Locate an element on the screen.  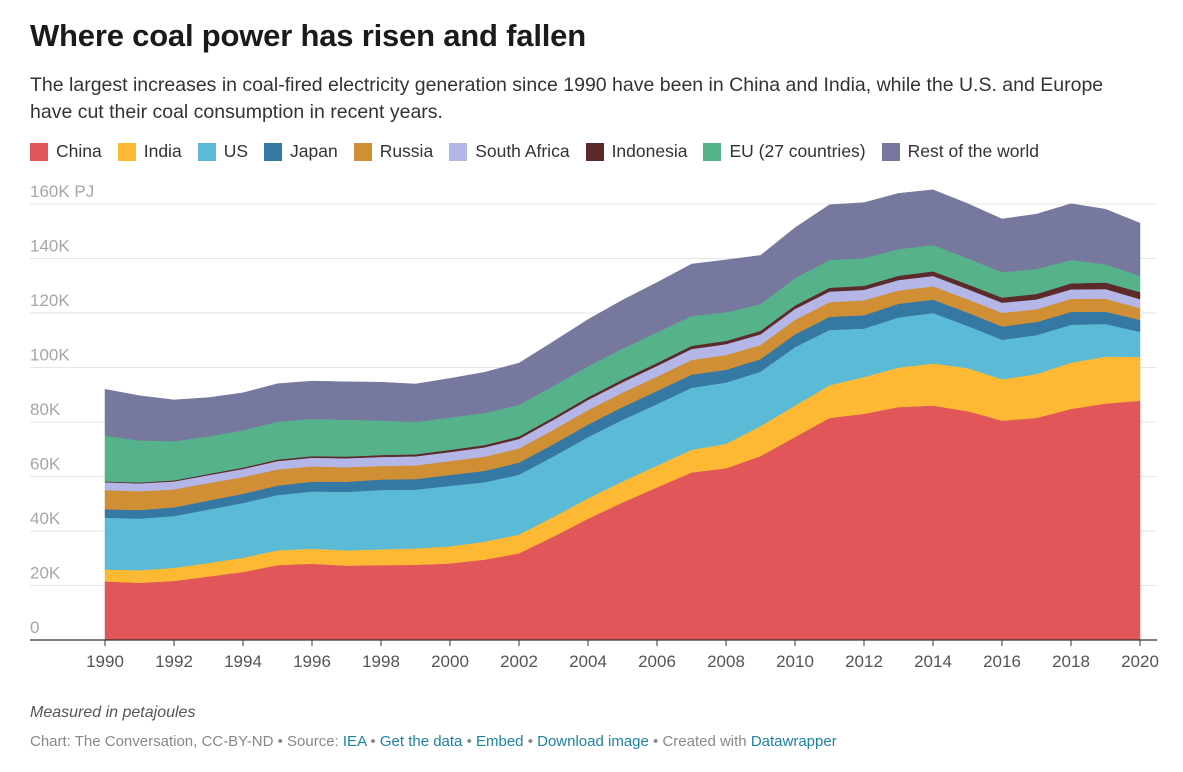
x-tick-label: 2010 is located at coordinates (795, 661).